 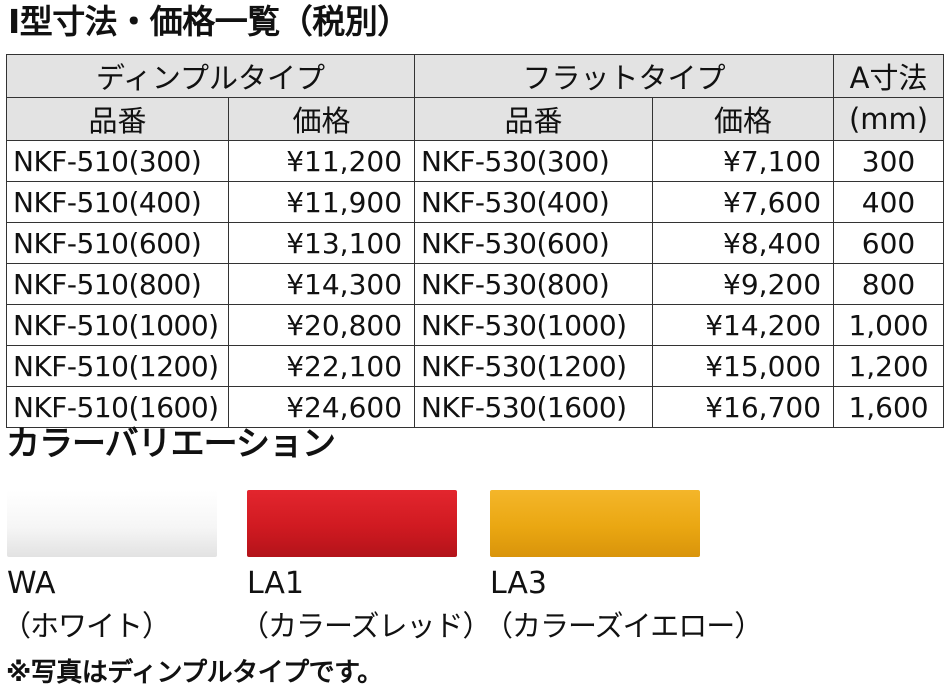 What do you see at coordinates (743, 407) in the screenshot?
I see `flat-price-cell: ¥16,700` at bounding box center [743, 407].